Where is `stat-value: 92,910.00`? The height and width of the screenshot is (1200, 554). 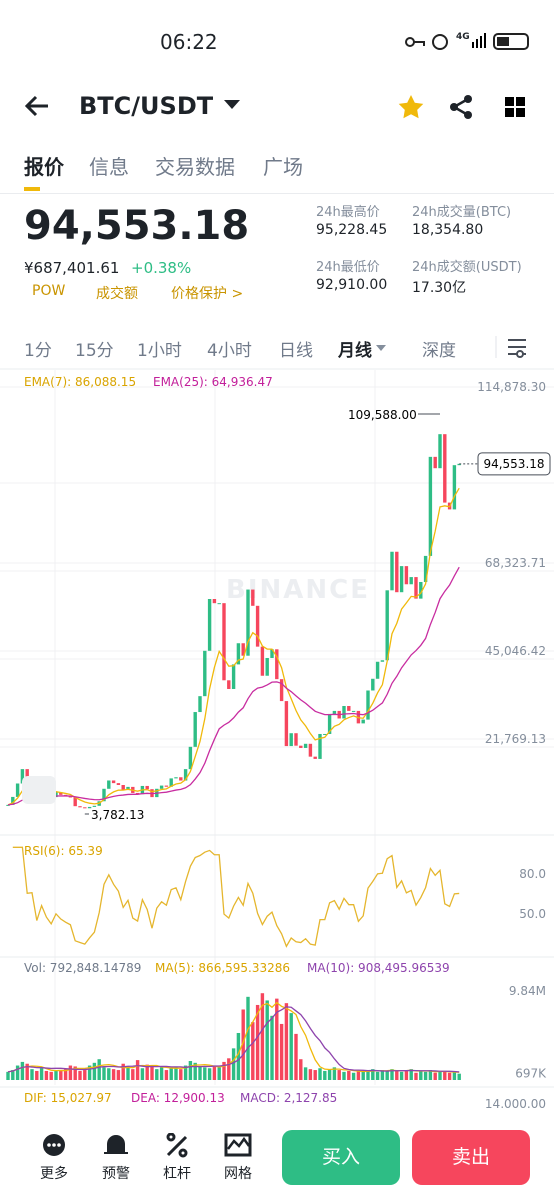
stat-value: 92,910.00 is located at coordinates (352, 285).